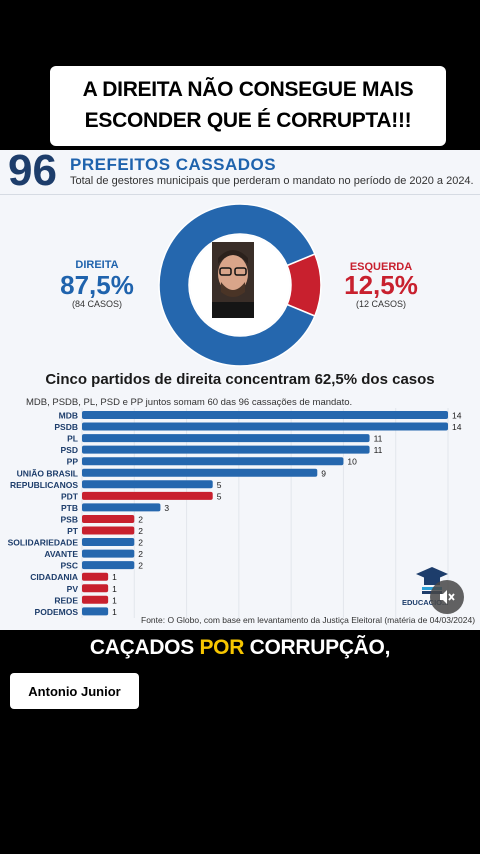  I want to click on bar-category-label: PT, so click(73, 531).